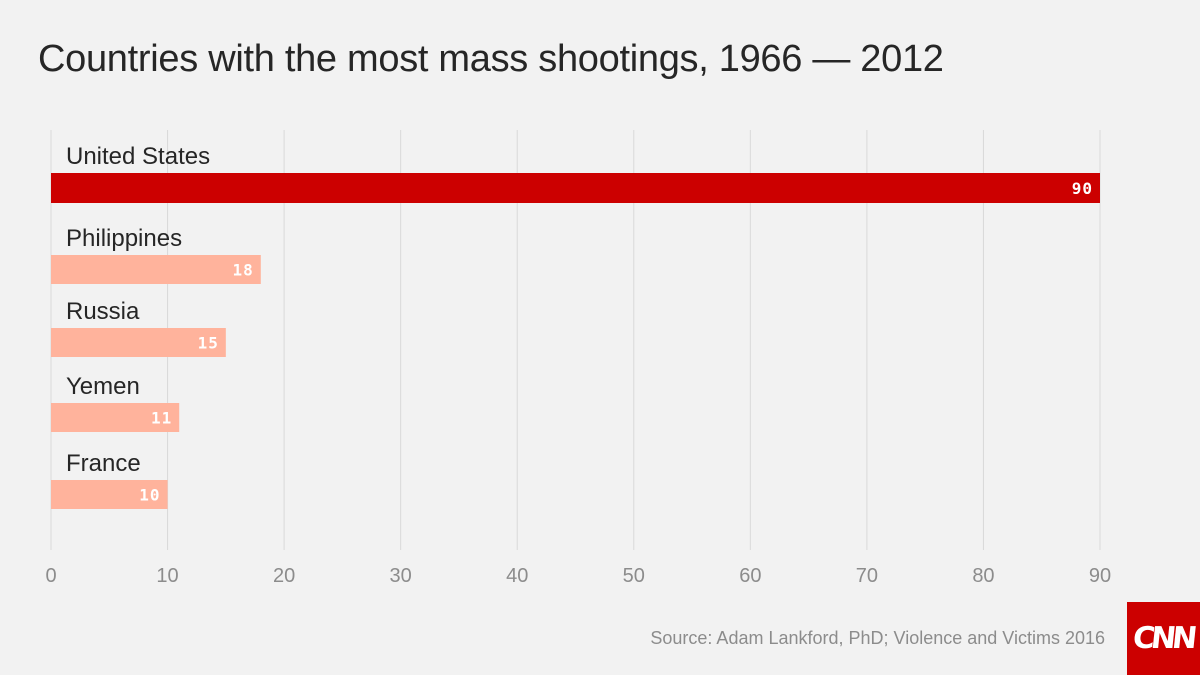 The height and width of the screenshot is (675, 1200). Describe the element at coordinates (161, 418) in the screenshot. I see `value-label-yemen: 11` at that location.